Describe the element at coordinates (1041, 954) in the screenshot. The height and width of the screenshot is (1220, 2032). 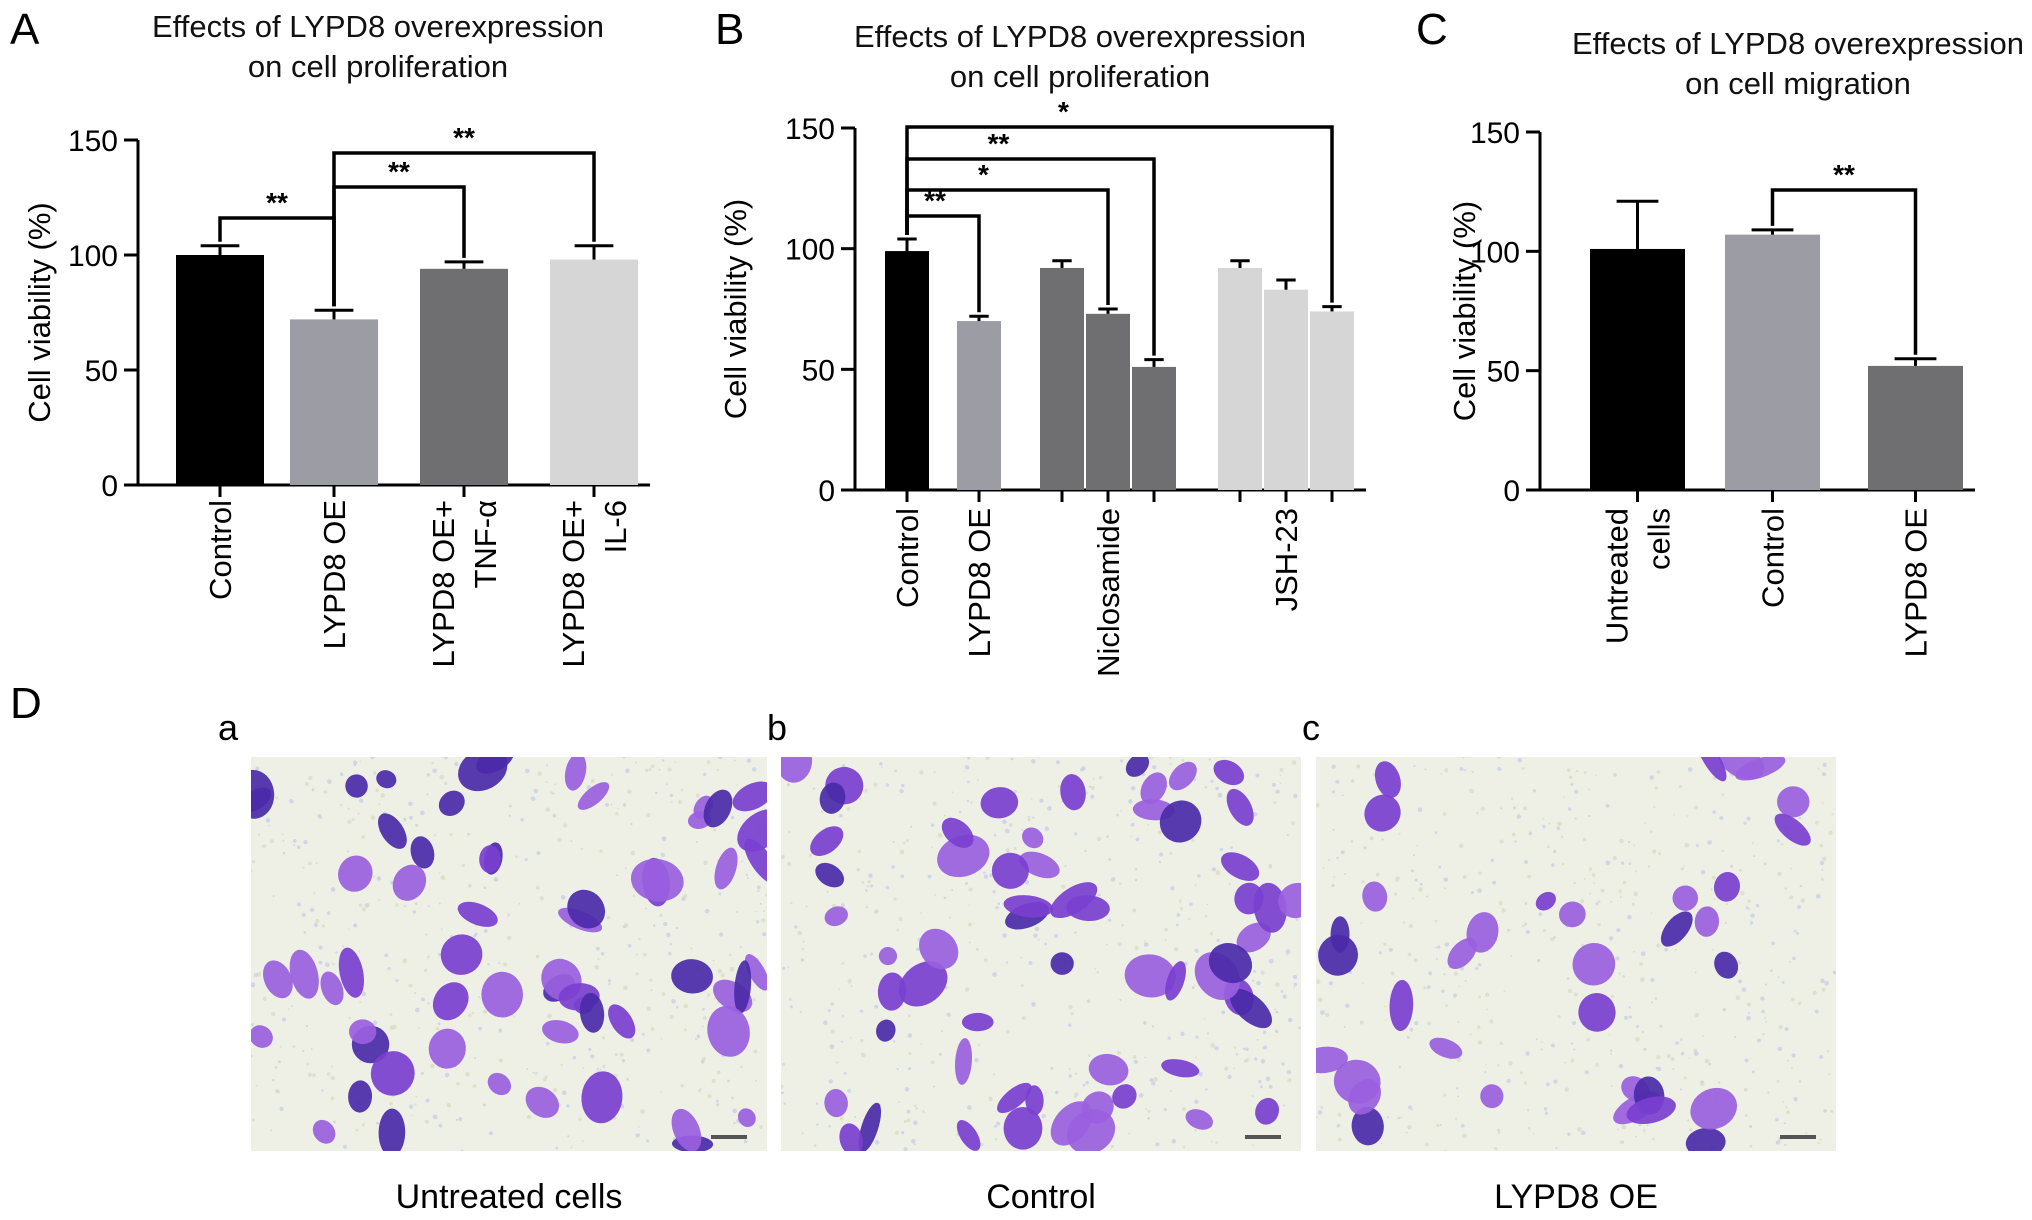
I see `micrograph-render` at that location.